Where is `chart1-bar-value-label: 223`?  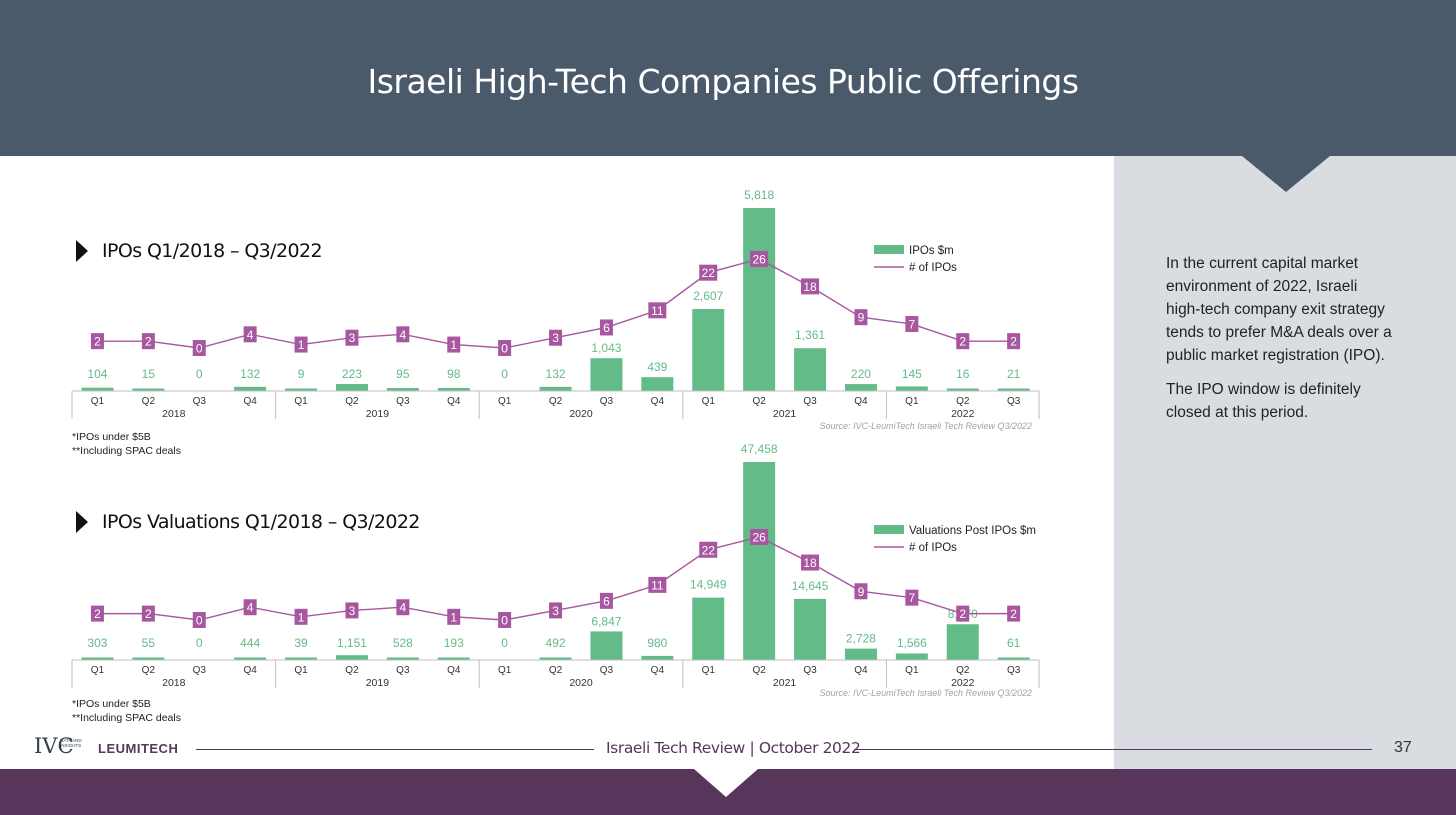 chart1-bar-value-label: 223 is located at coordinates (352, 374).